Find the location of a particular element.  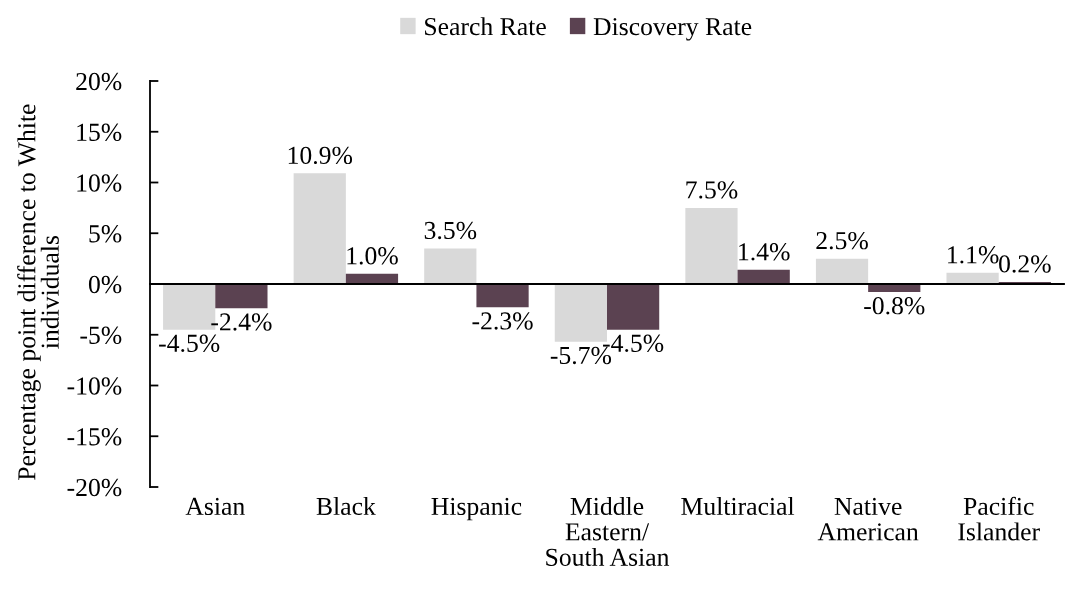

x-tick-label: Black is located at coordinates (346, 506).